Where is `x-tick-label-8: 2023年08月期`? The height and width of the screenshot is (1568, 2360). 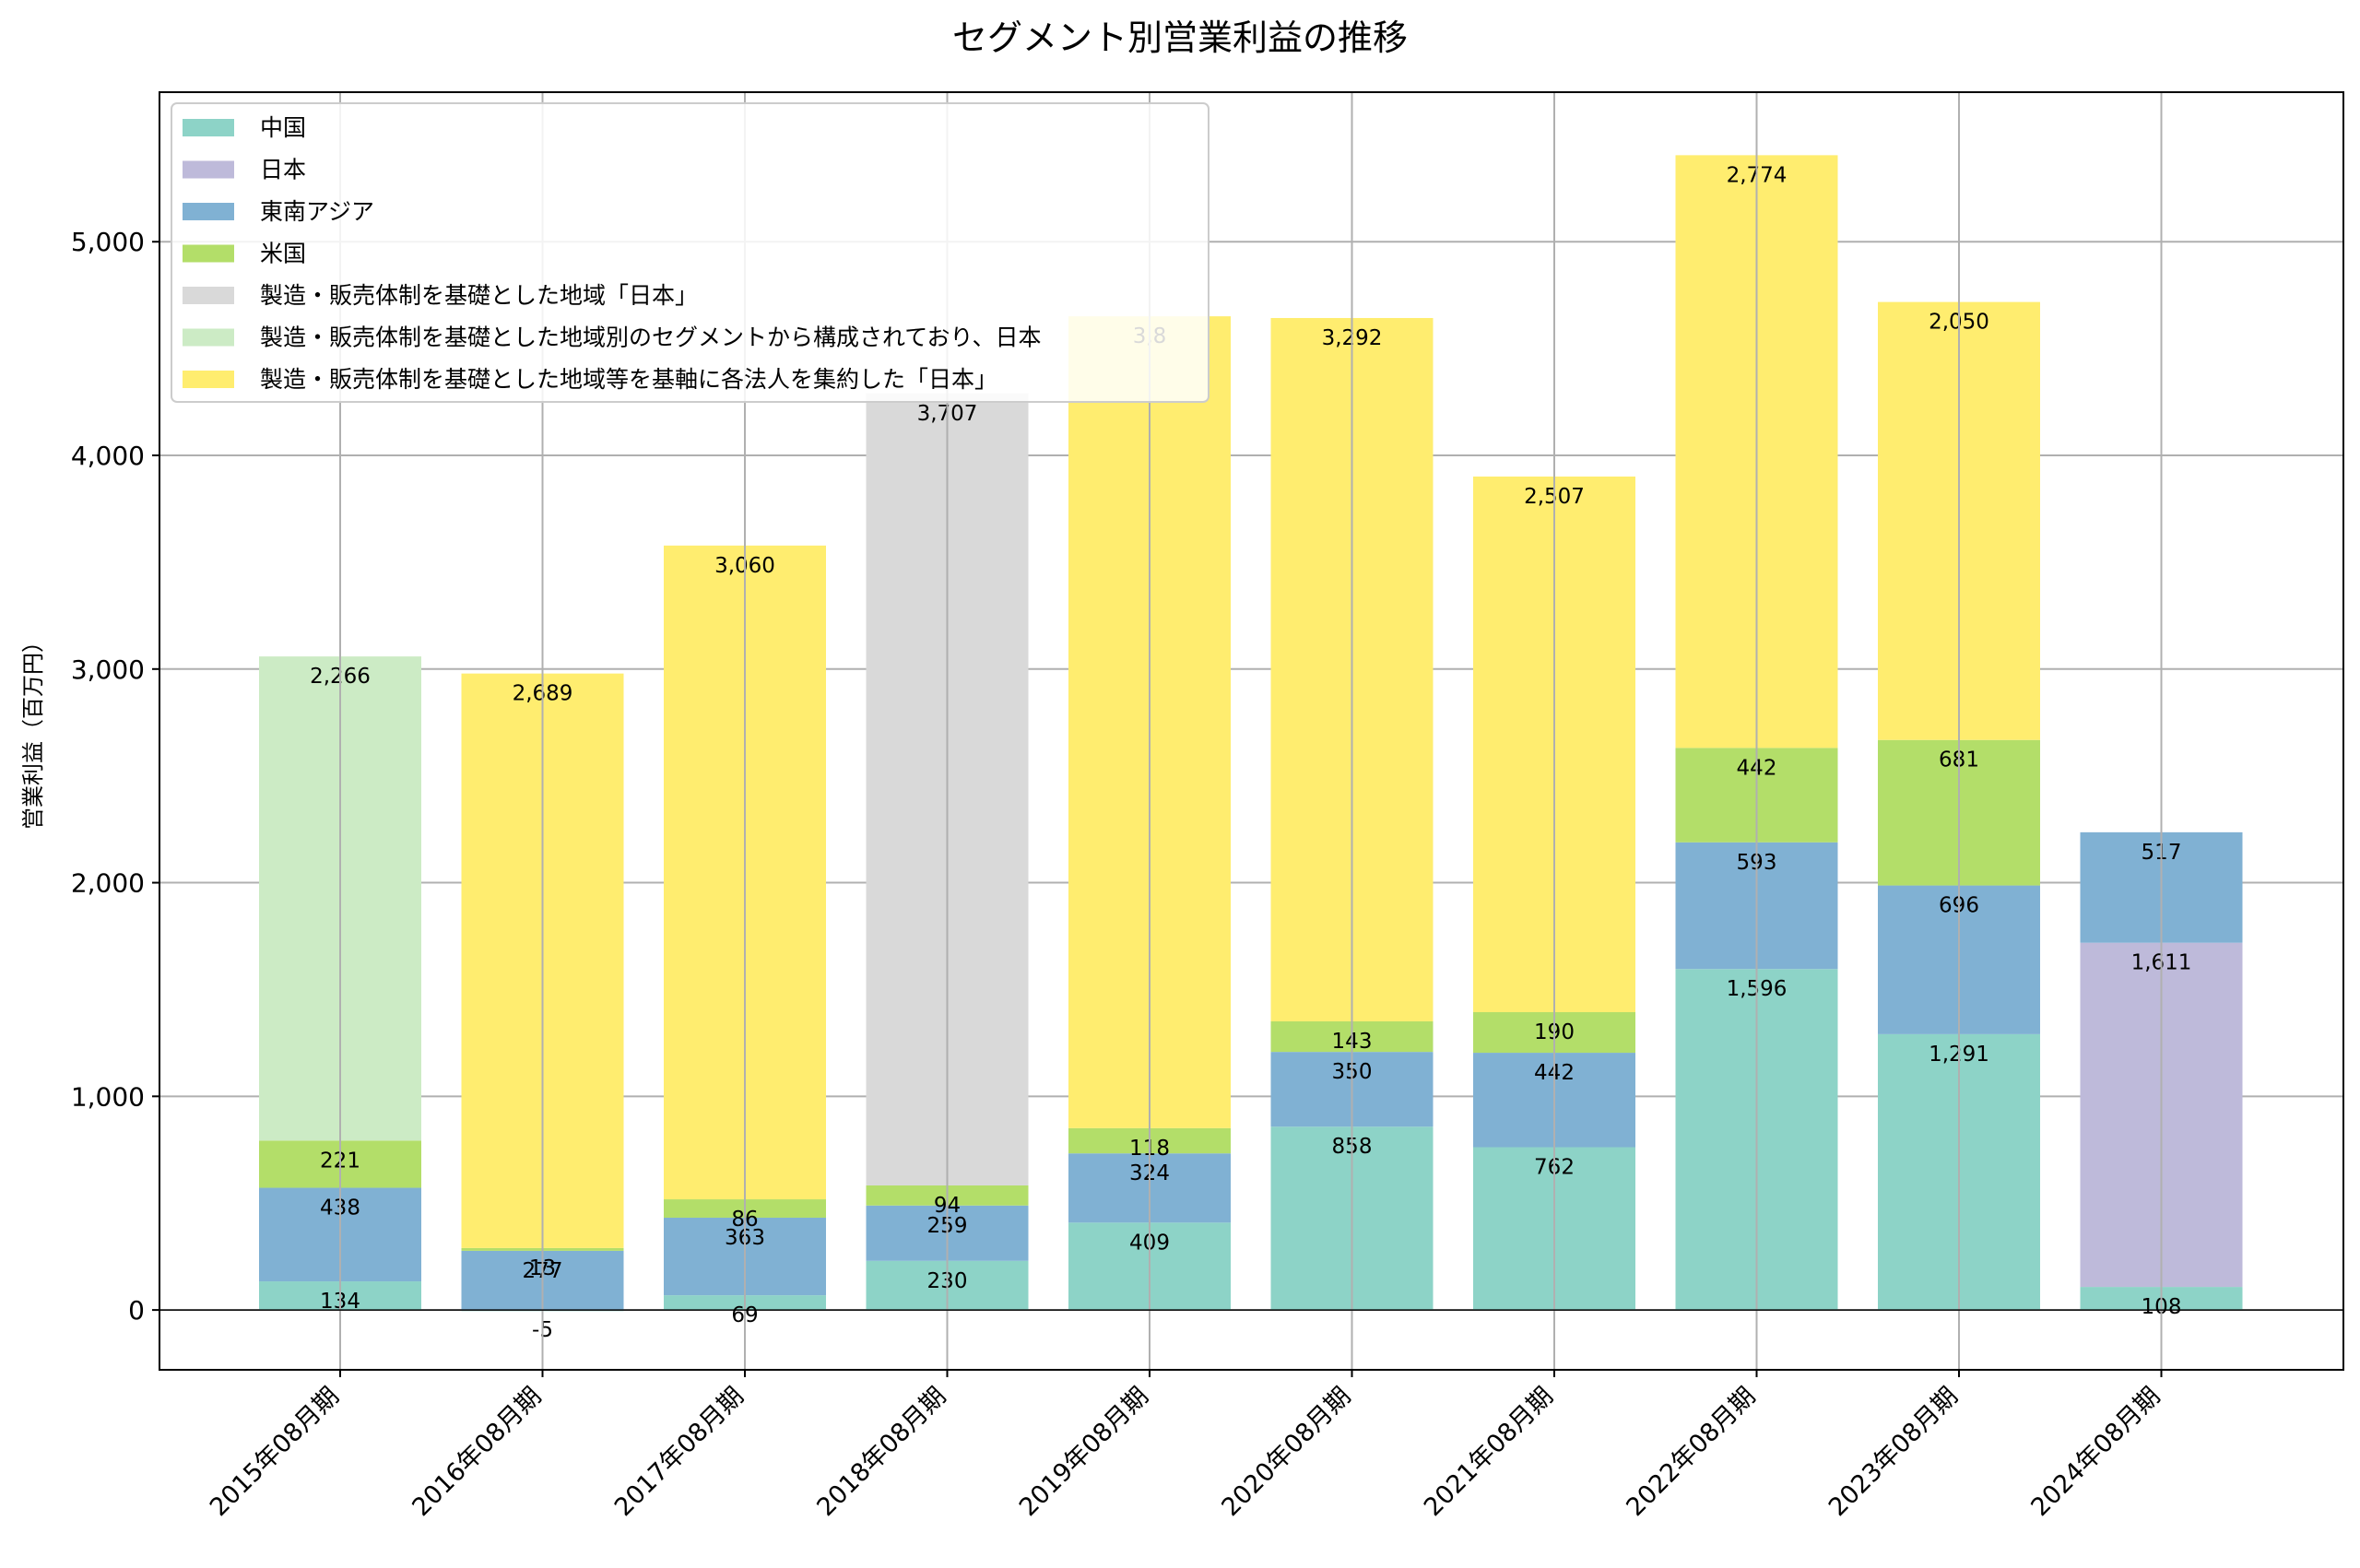 x-tick-label-8: 2023年08月期 is located at coordinates (1893, 1452).